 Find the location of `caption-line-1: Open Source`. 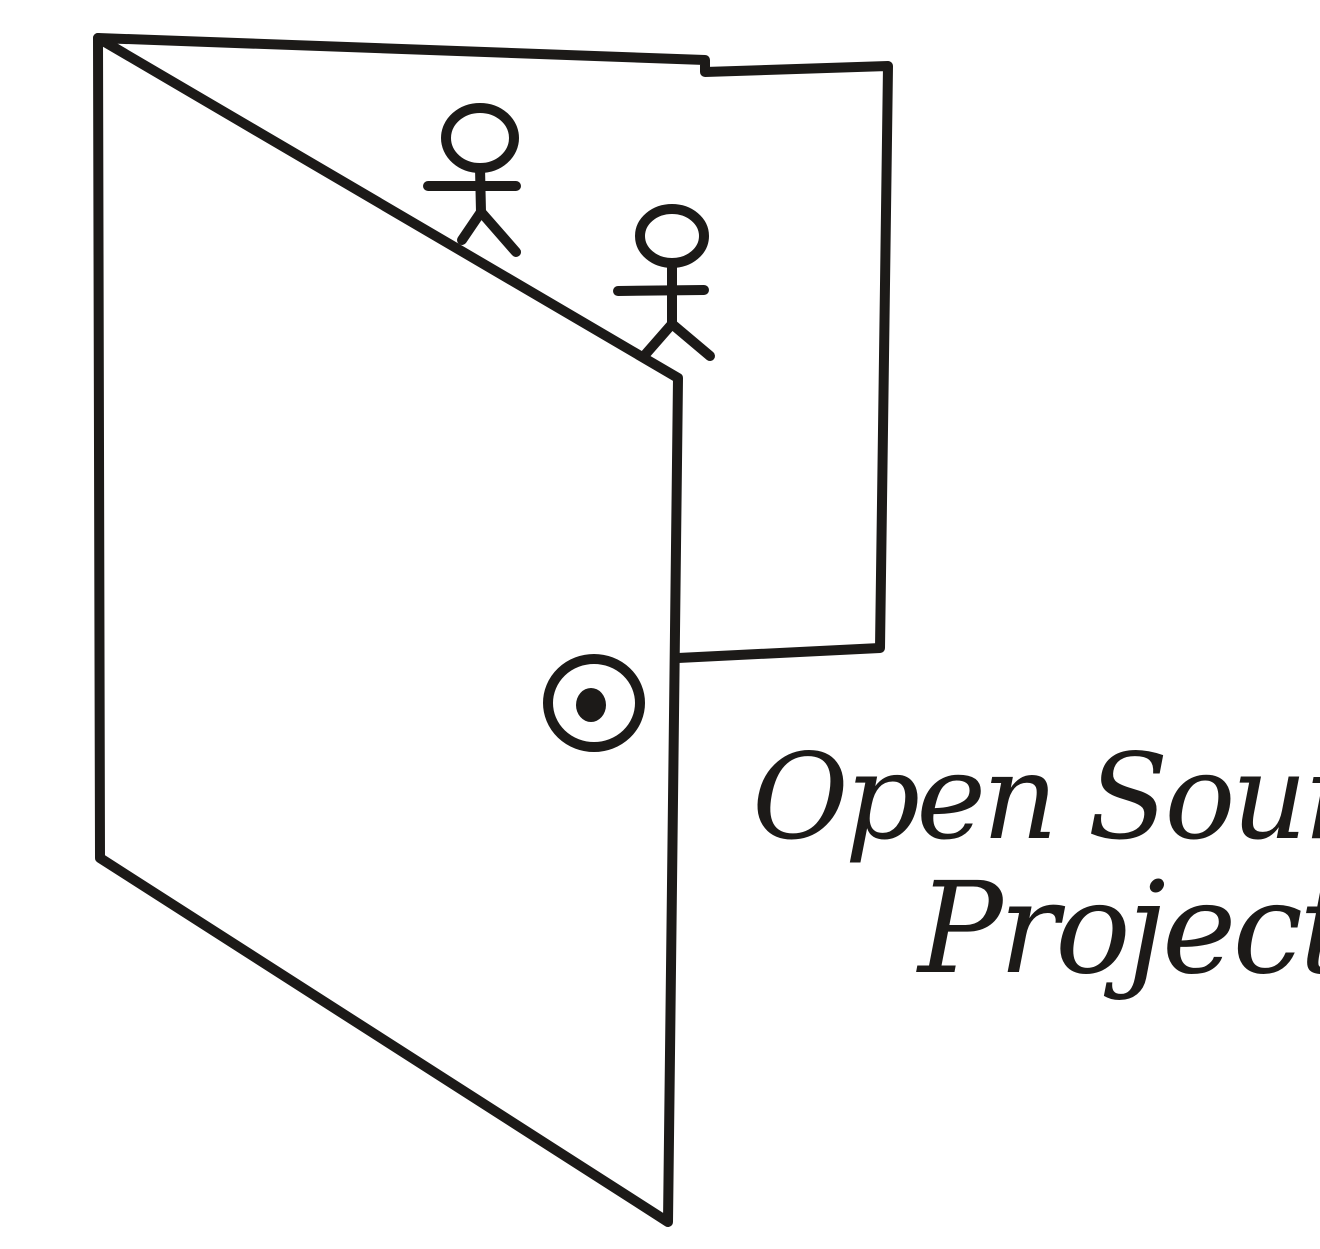

caption-line-1: Open Source is located at coordinates (1036, 797).